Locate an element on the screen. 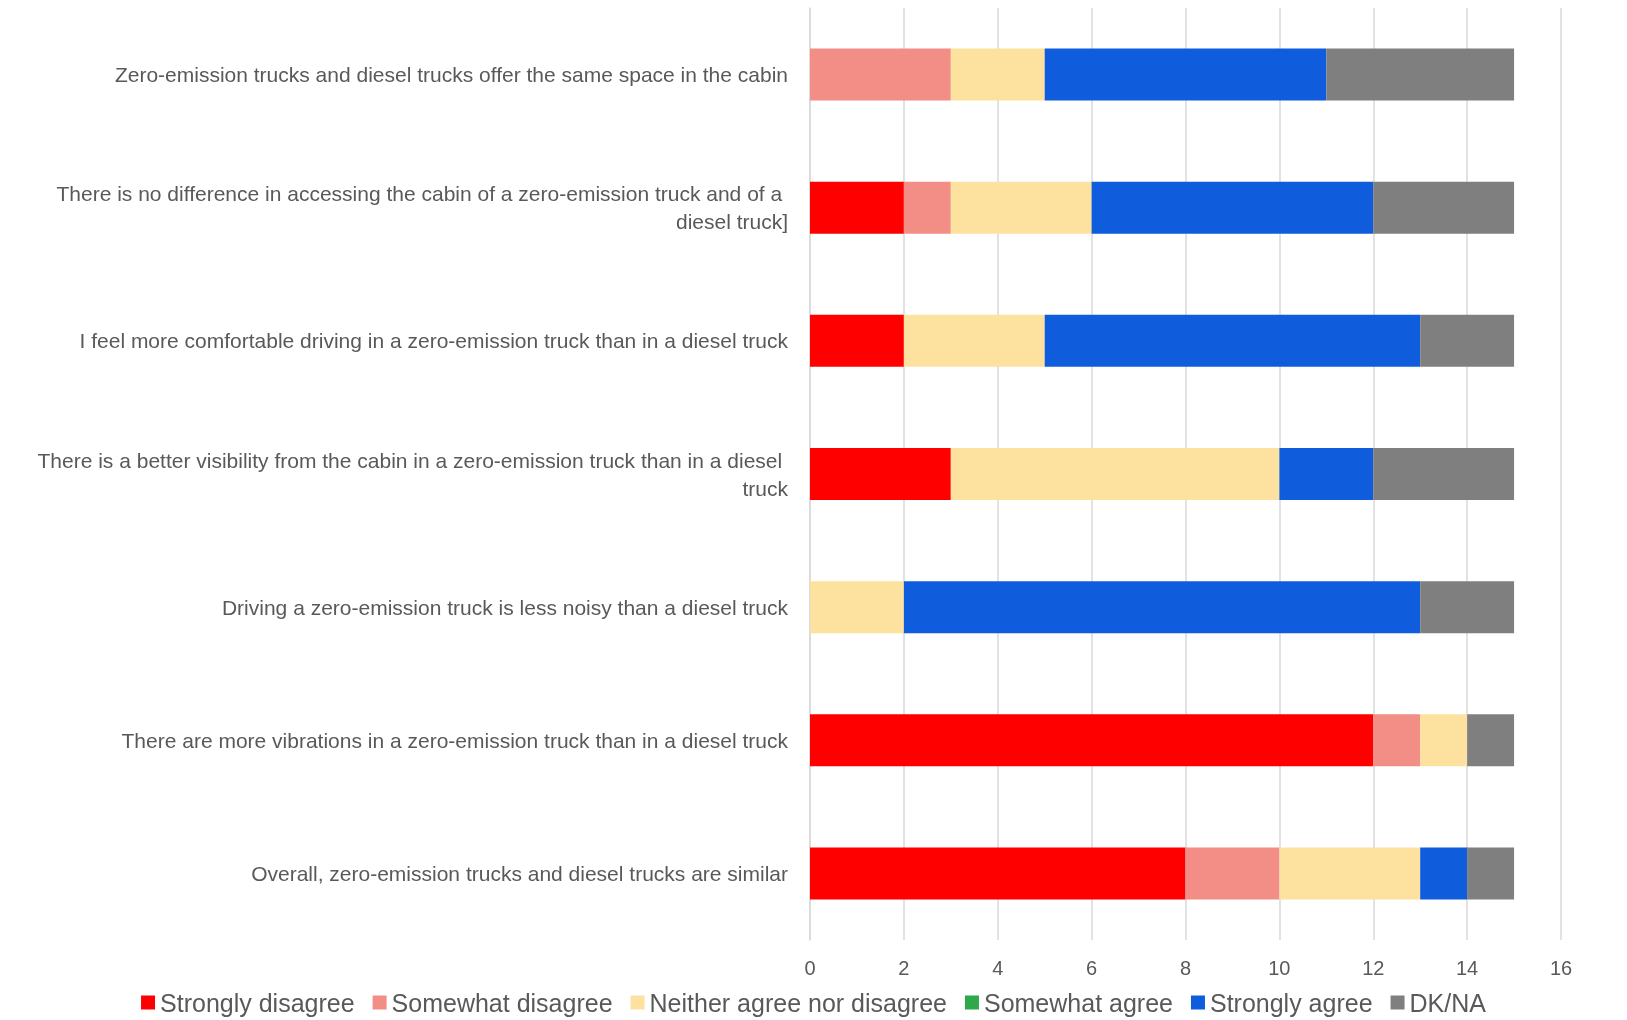 Image resolution: width=1627 pixels, height=1020 pixels. legend-label: Somewhat disagree is located at coordinates (502, 1002).